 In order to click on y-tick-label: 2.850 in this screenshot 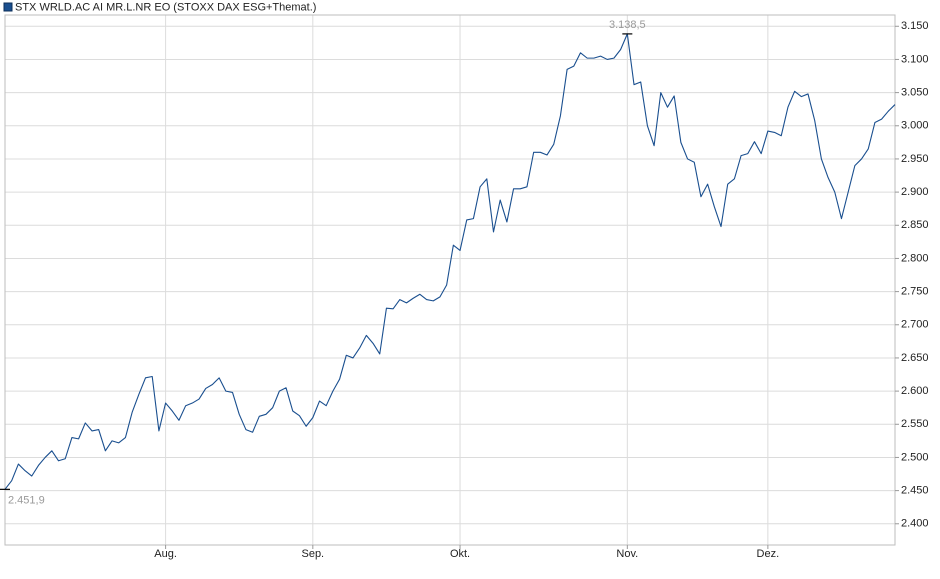, I will do `click(915, 225)`.